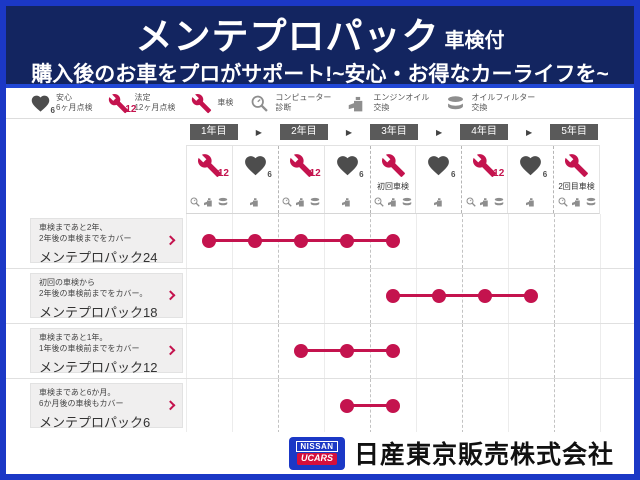 This screenshot has height=480, width=640. I want to click on year-box-3: 3年目, so click(394, 132).